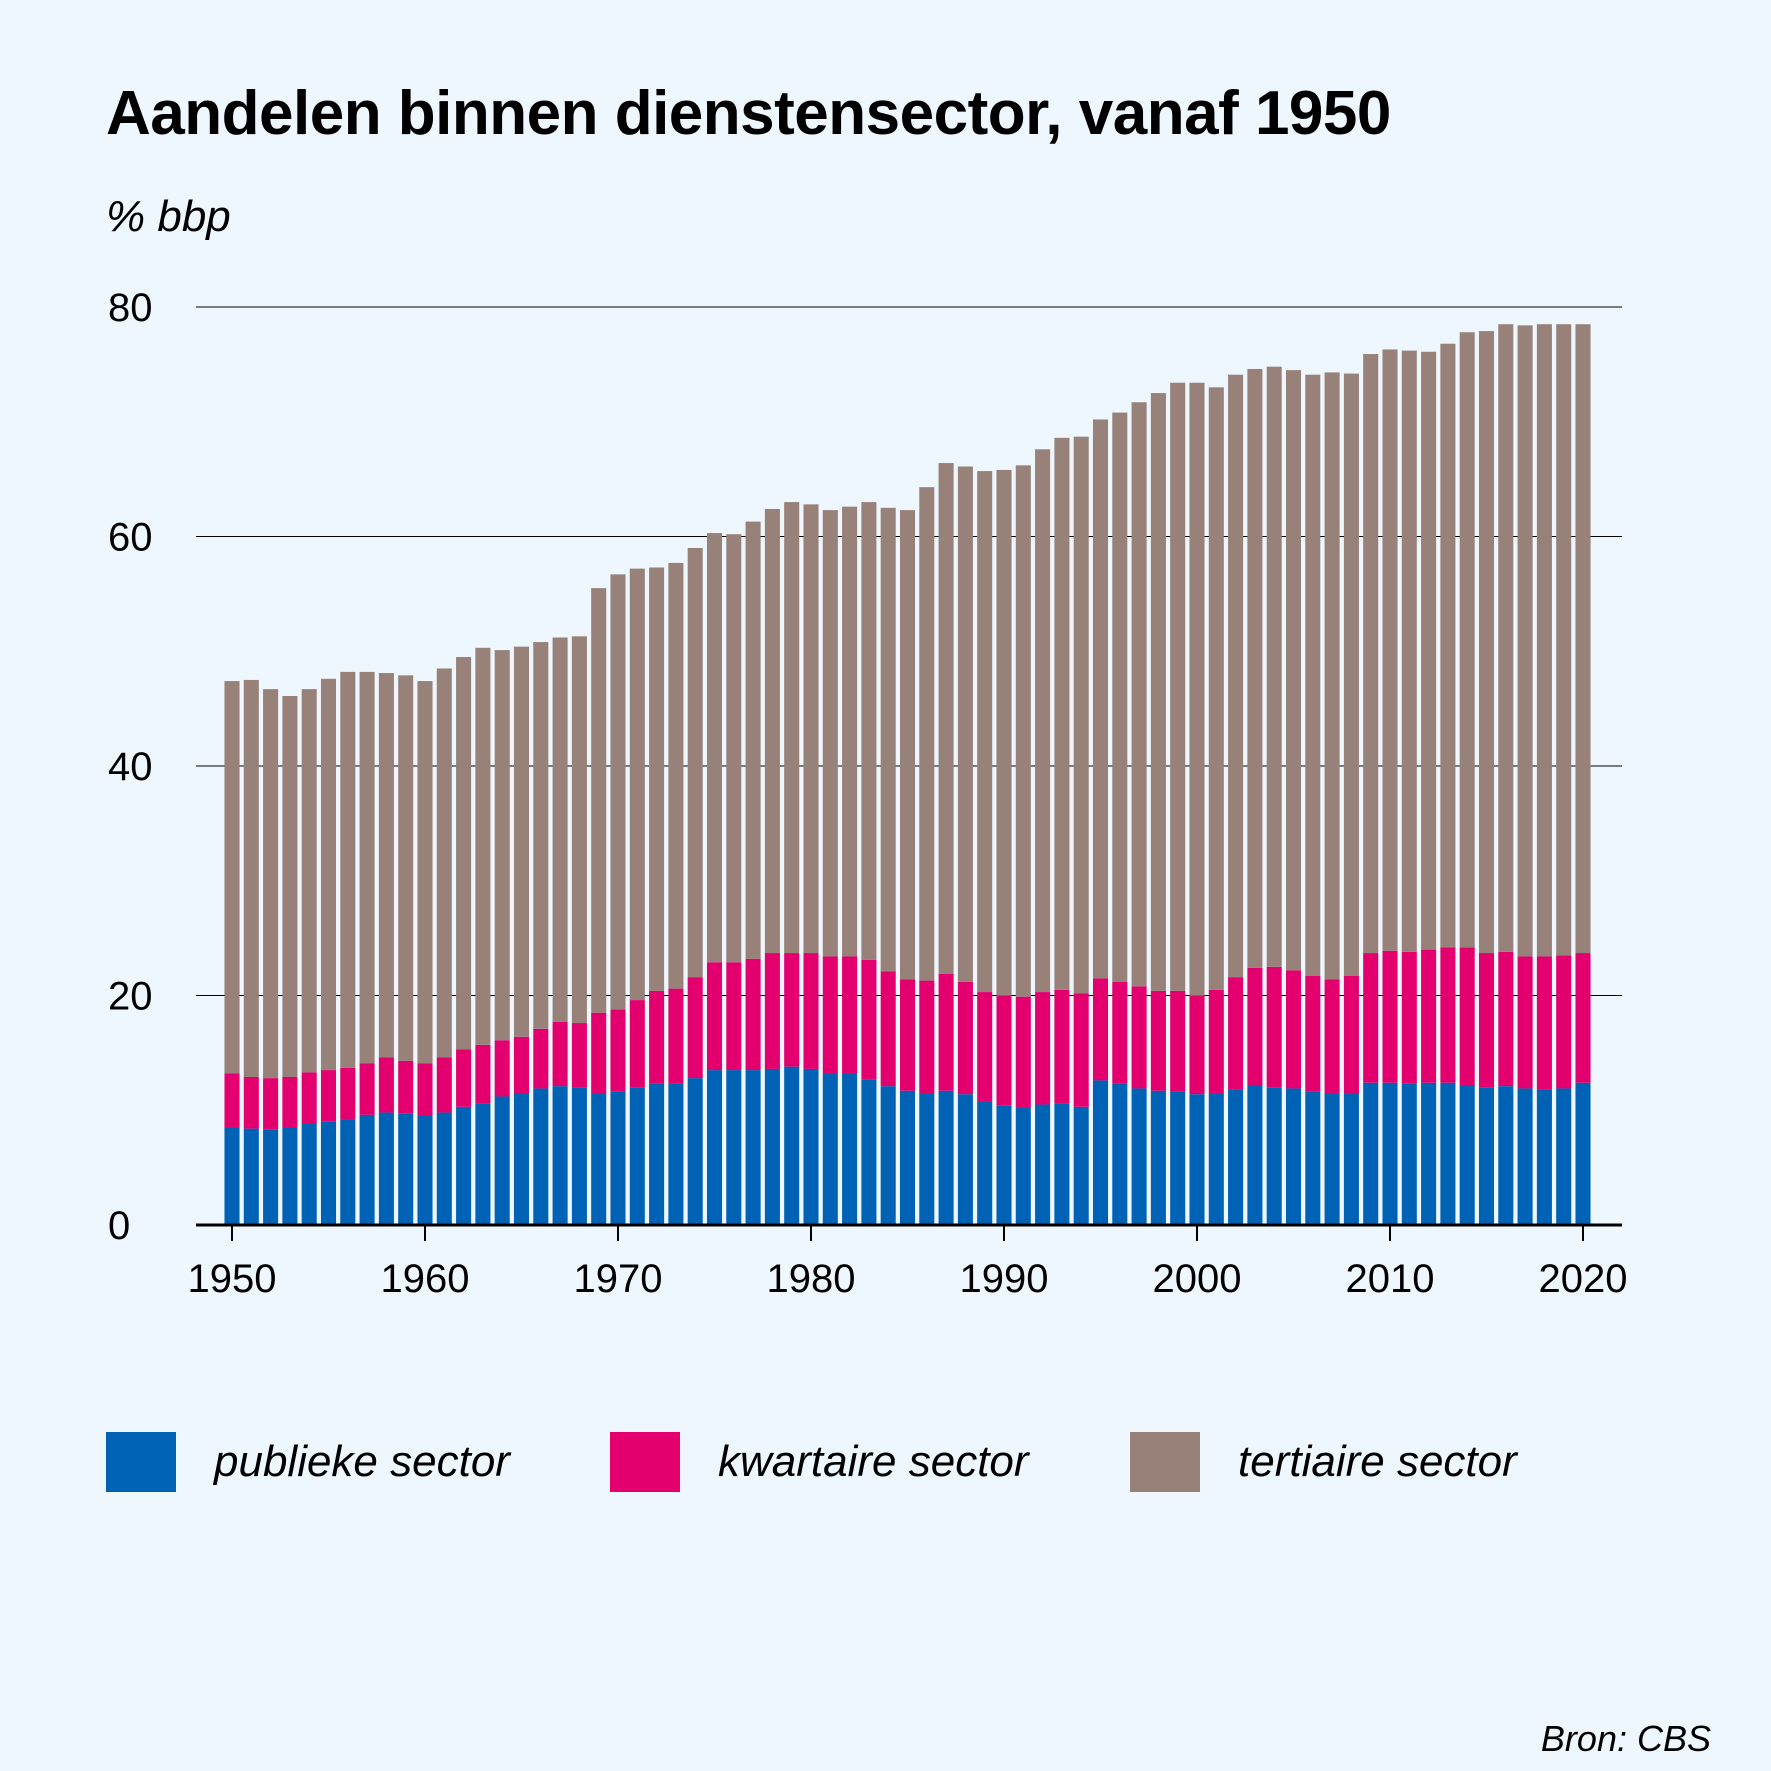 The image size is (1771, 1771). What do you see at coordinates (502, 1068) in the screenshot?
I see `bar-kwartaire-1964` at bounding box center [502, 1068].